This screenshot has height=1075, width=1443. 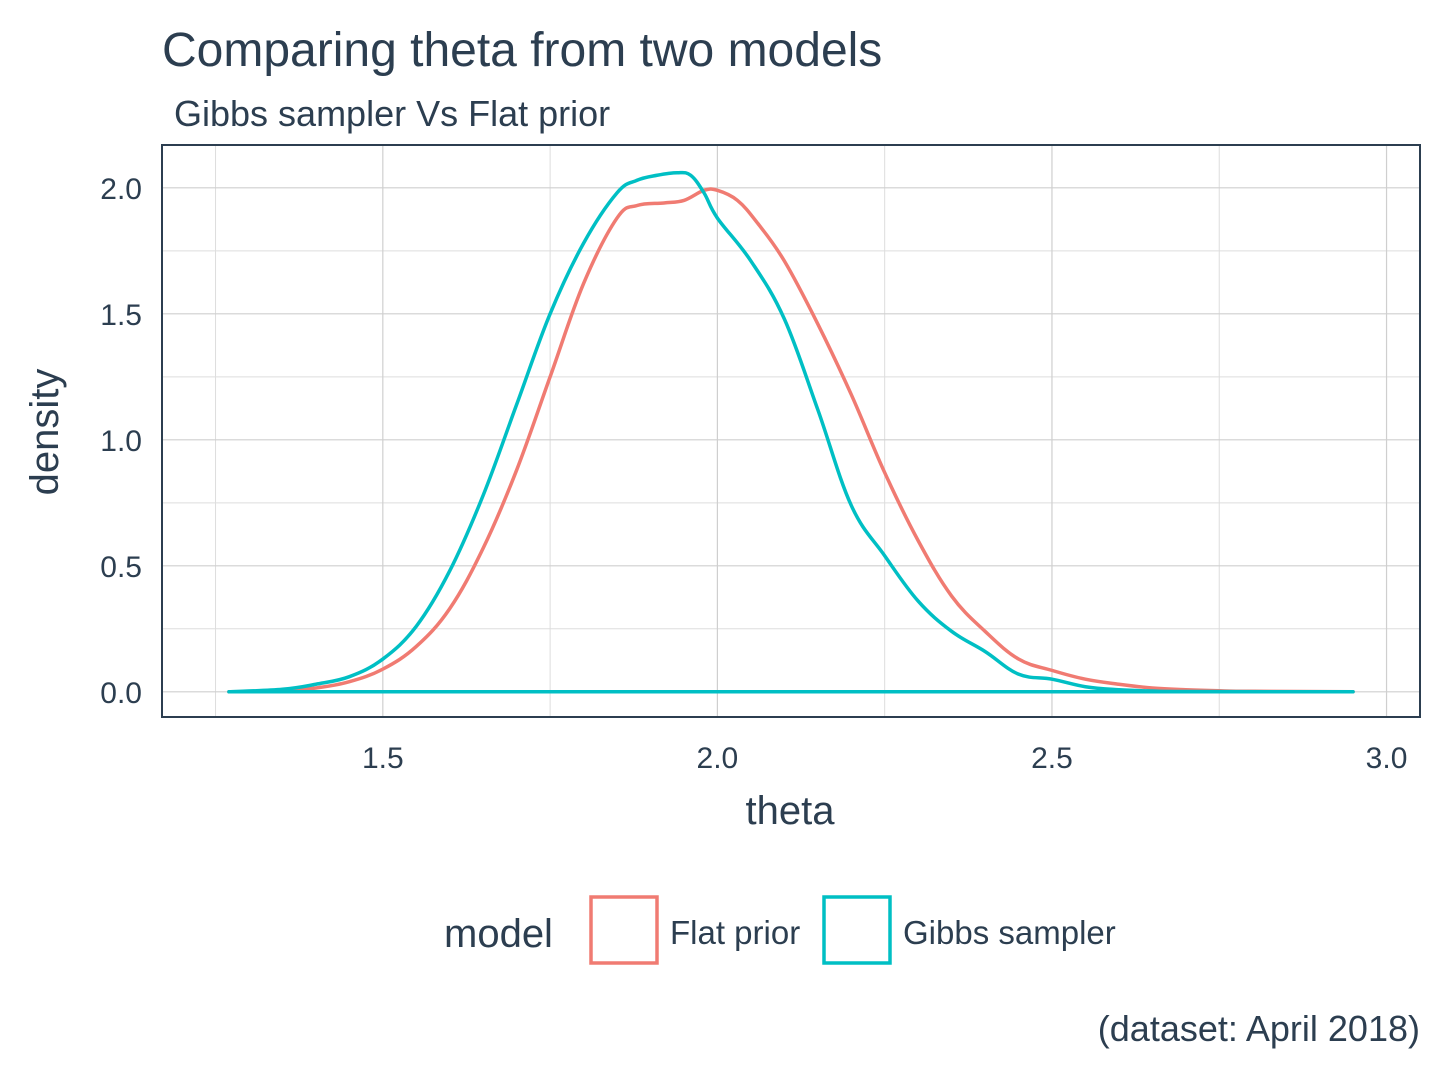 I want to click on x-axis-title: theta, so click(x=791, y=811).